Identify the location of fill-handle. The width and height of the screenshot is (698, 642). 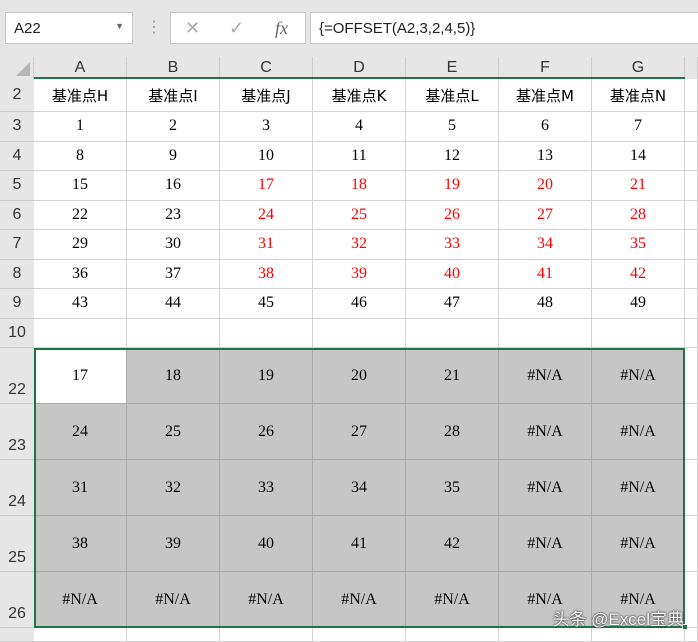
(685, 627).